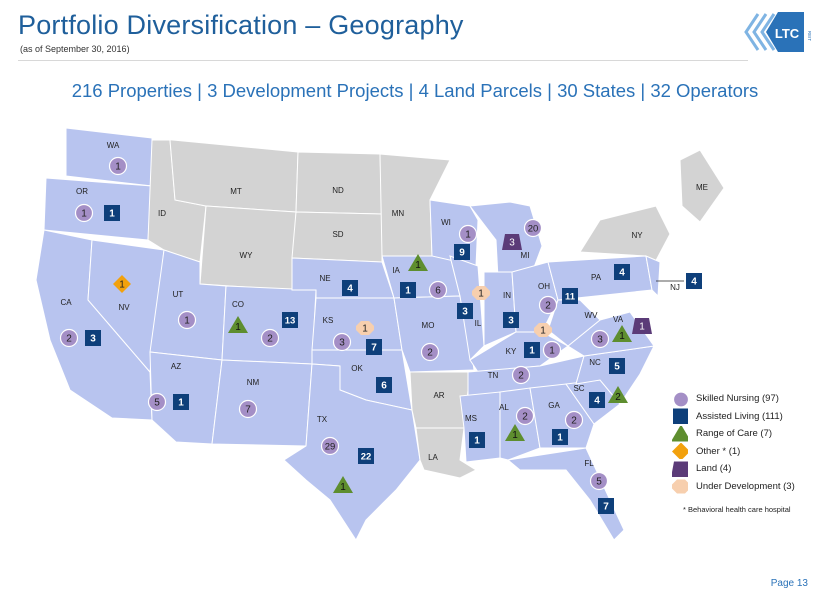 The width and height of the screenshot is (830, 604). I want to click on marker-other-shape, so click(122, 284).